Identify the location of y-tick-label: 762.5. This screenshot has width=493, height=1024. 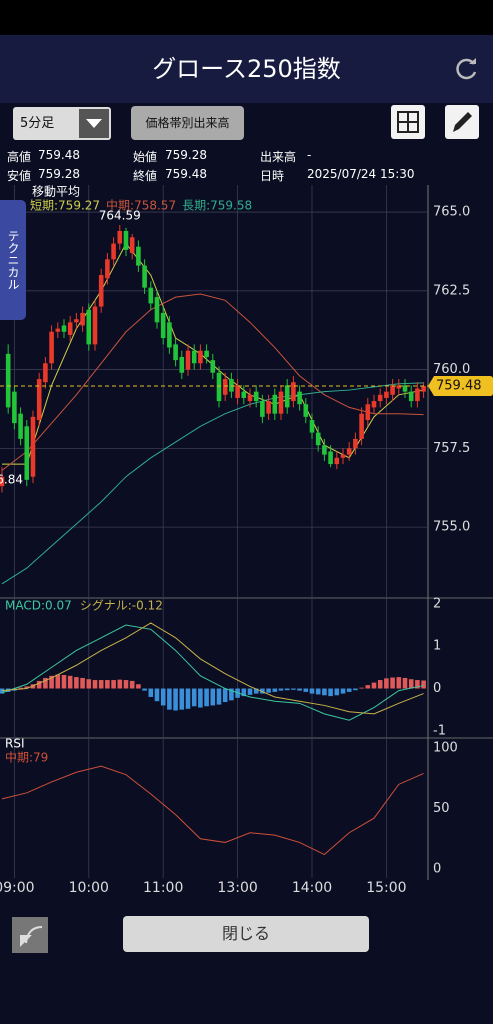
(451, 290).